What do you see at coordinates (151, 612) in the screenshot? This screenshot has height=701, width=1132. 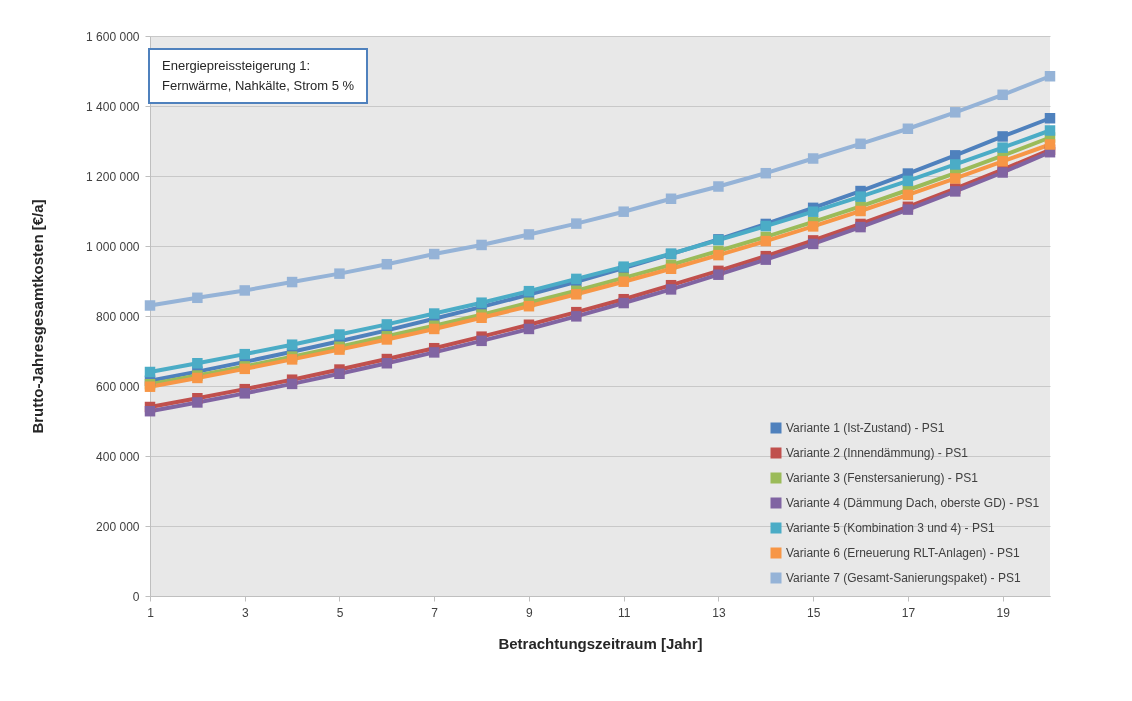 I see `x-tick-label: 1` at bounding box center [151, 612].